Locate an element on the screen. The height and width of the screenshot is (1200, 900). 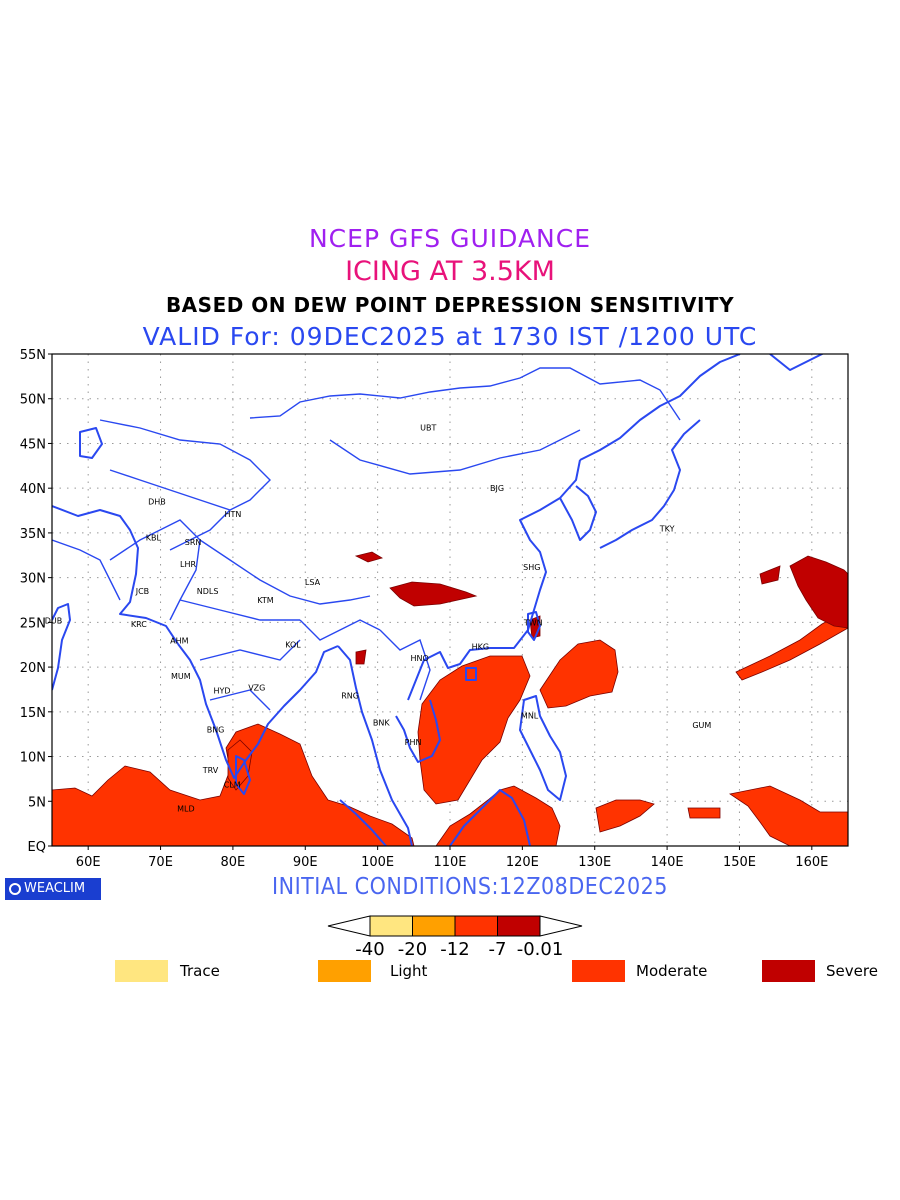
station-bng: BNG is located at coordinates (216, 730).